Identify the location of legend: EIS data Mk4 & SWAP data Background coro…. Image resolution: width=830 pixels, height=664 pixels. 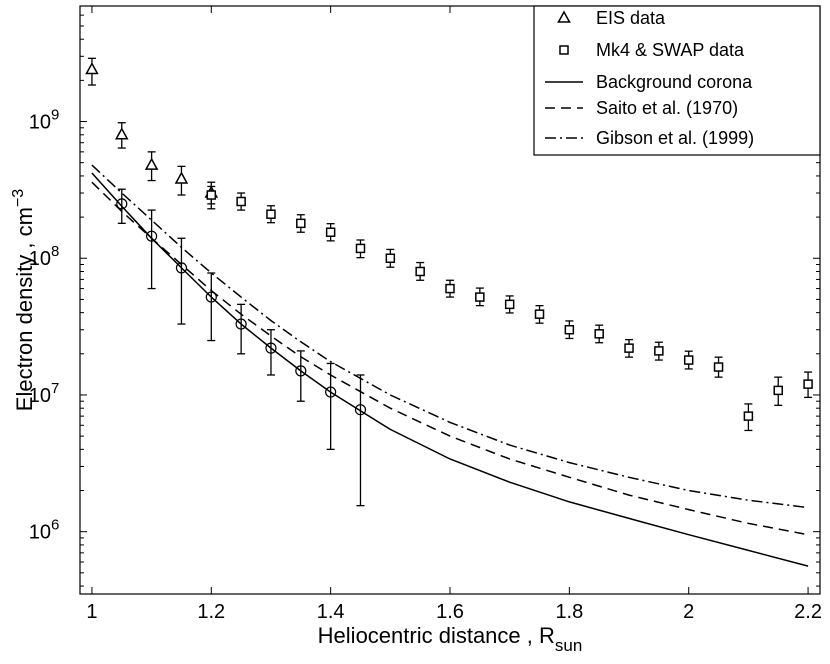
(677, 80).